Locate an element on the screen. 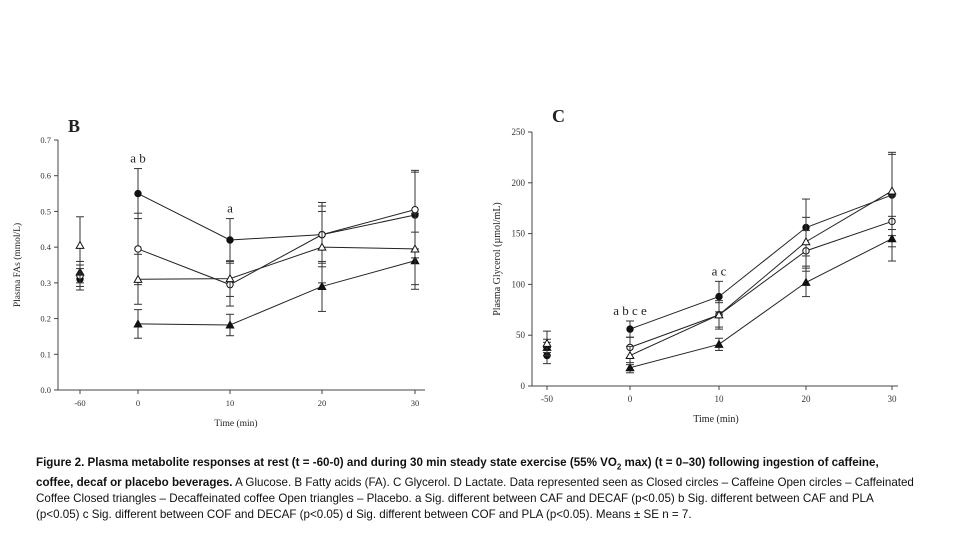 The image size is (960, 540). significance-annotation: a b is located at coordinates (138, 158).